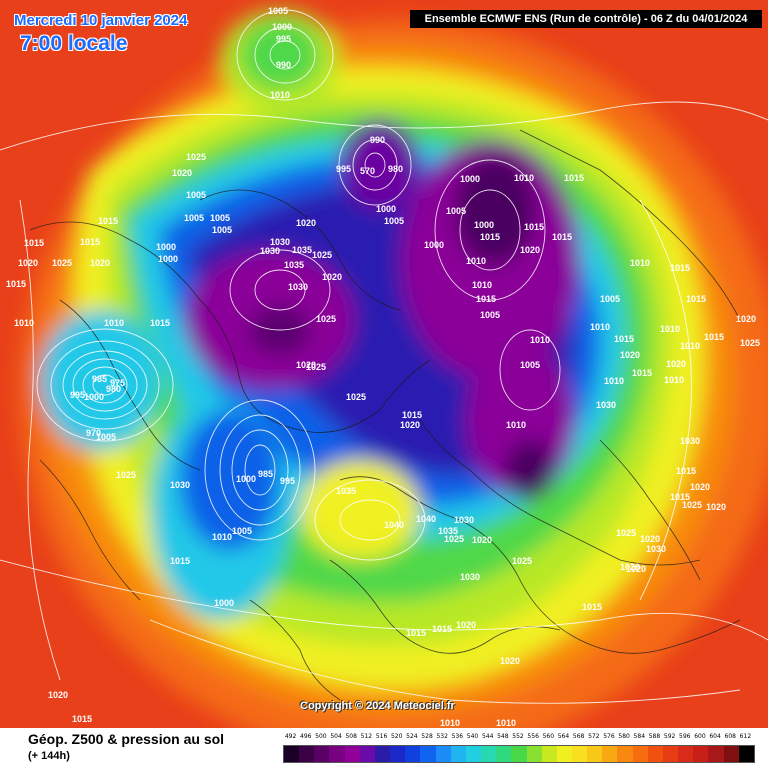 The image size is (768, 768). I want to click on color-scale-label: 612, so click(745, 736).